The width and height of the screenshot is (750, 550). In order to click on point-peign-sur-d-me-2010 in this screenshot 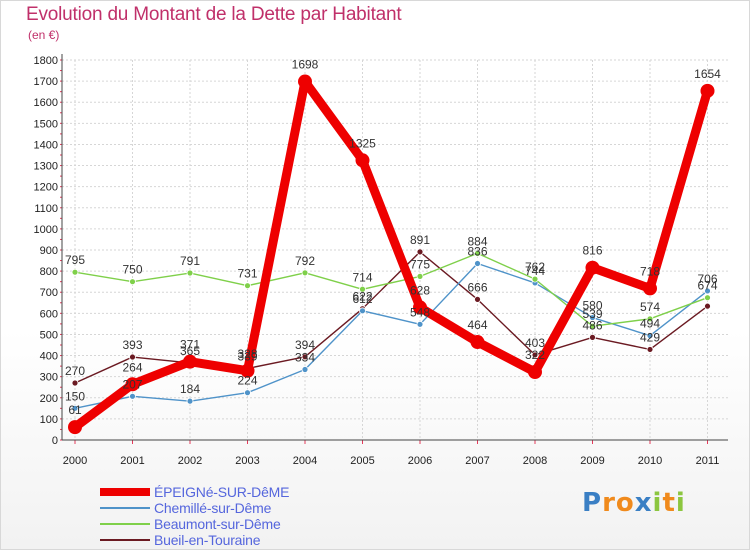, I will do `click(650, 288)`.